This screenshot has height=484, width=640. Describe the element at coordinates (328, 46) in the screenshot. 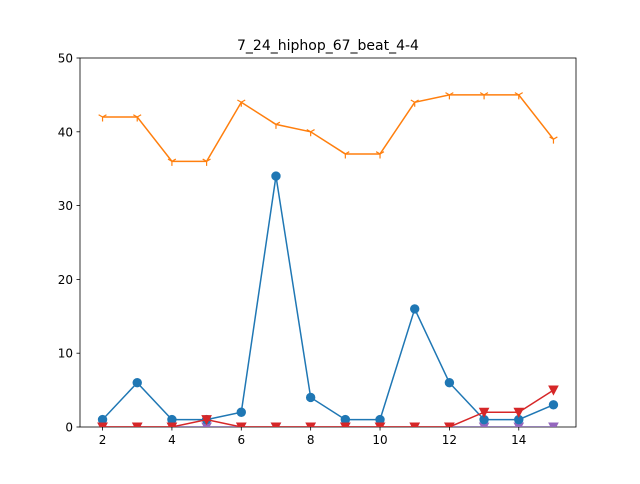

I see `chart-title: 7_24_hiphop_67_beat_4-4` at that location.